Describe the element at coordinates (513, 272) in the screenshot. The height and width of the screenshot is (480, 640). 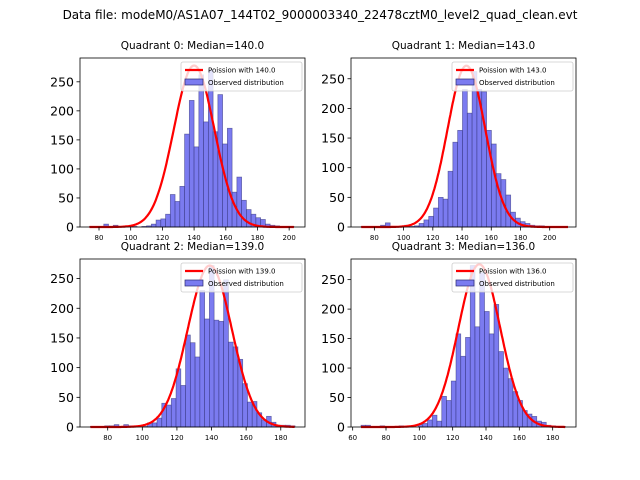
I see `legend-label-poisson: Poission with 136.0` at that location.